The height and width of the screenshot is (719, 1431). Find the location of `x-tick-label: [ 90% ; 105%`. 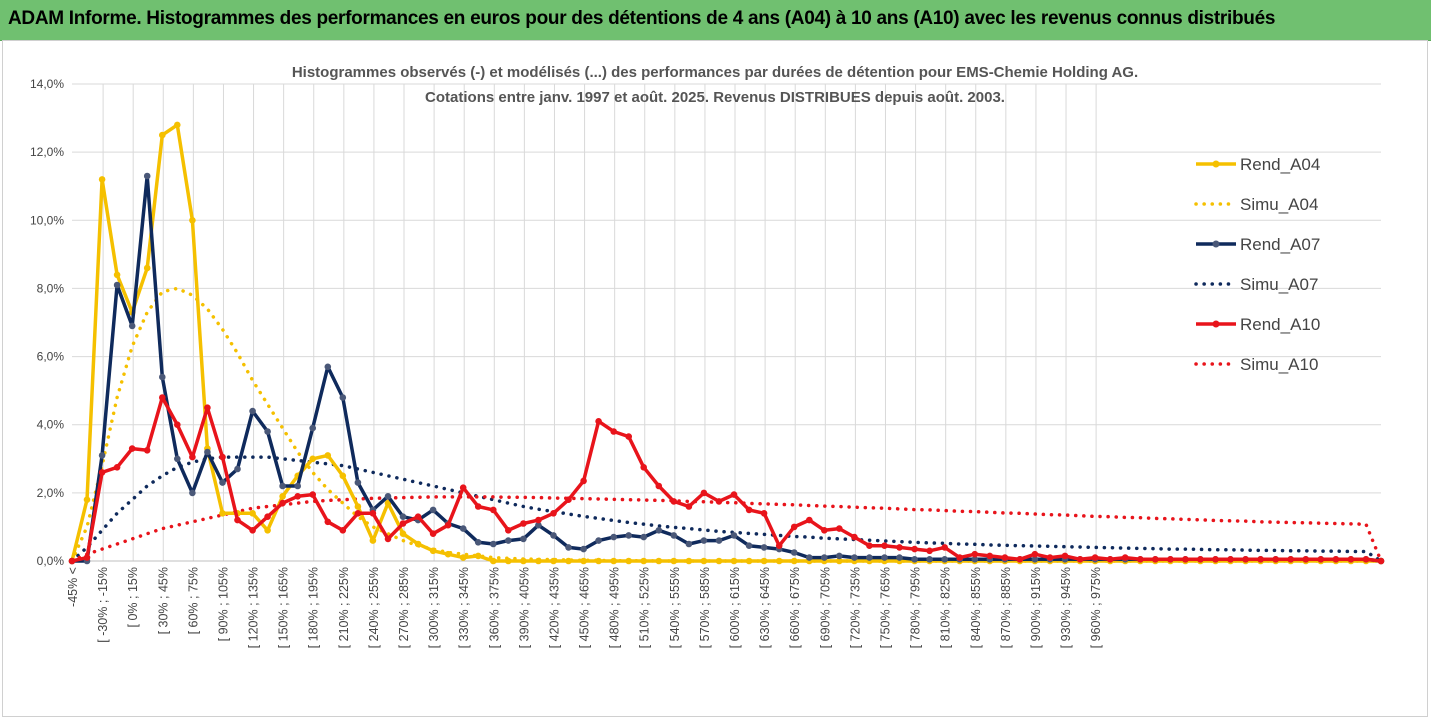

x-tick-label: [ 90% ; 105% is located at coordinates (223, 604).